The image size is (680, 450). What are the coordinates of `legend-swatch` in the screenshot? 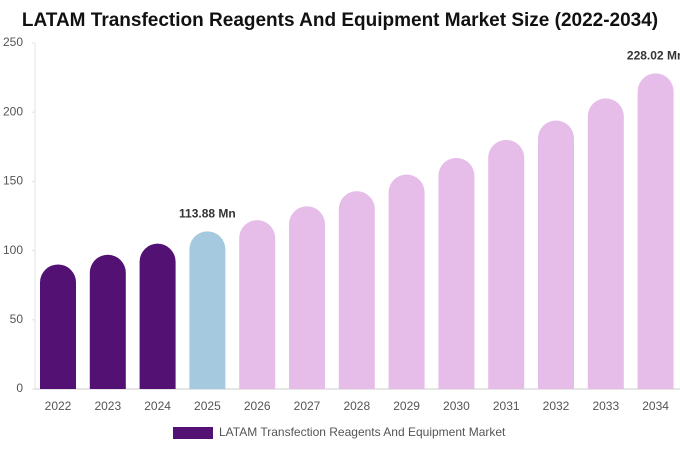 It's located at (193, 433).